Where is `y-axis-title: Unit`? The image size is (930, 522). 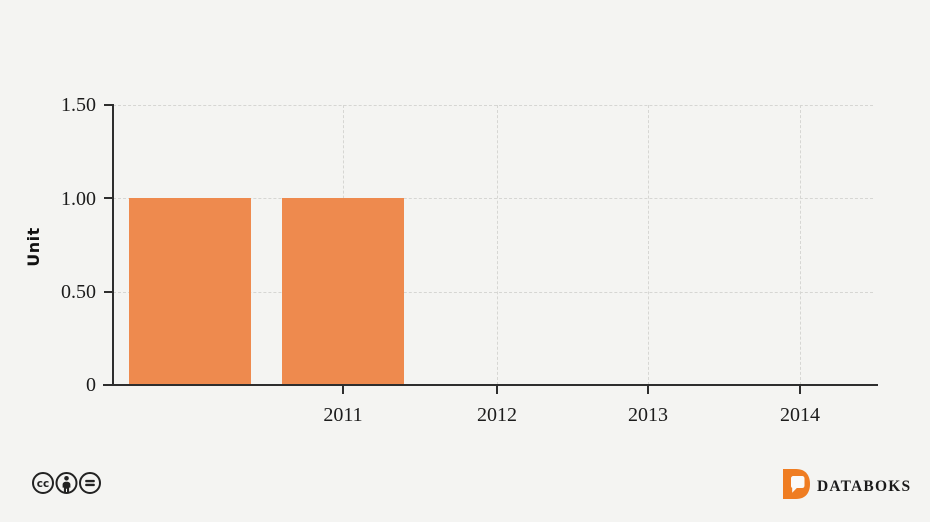
y-axis-title: Unit is located at coordinates (33, 247).